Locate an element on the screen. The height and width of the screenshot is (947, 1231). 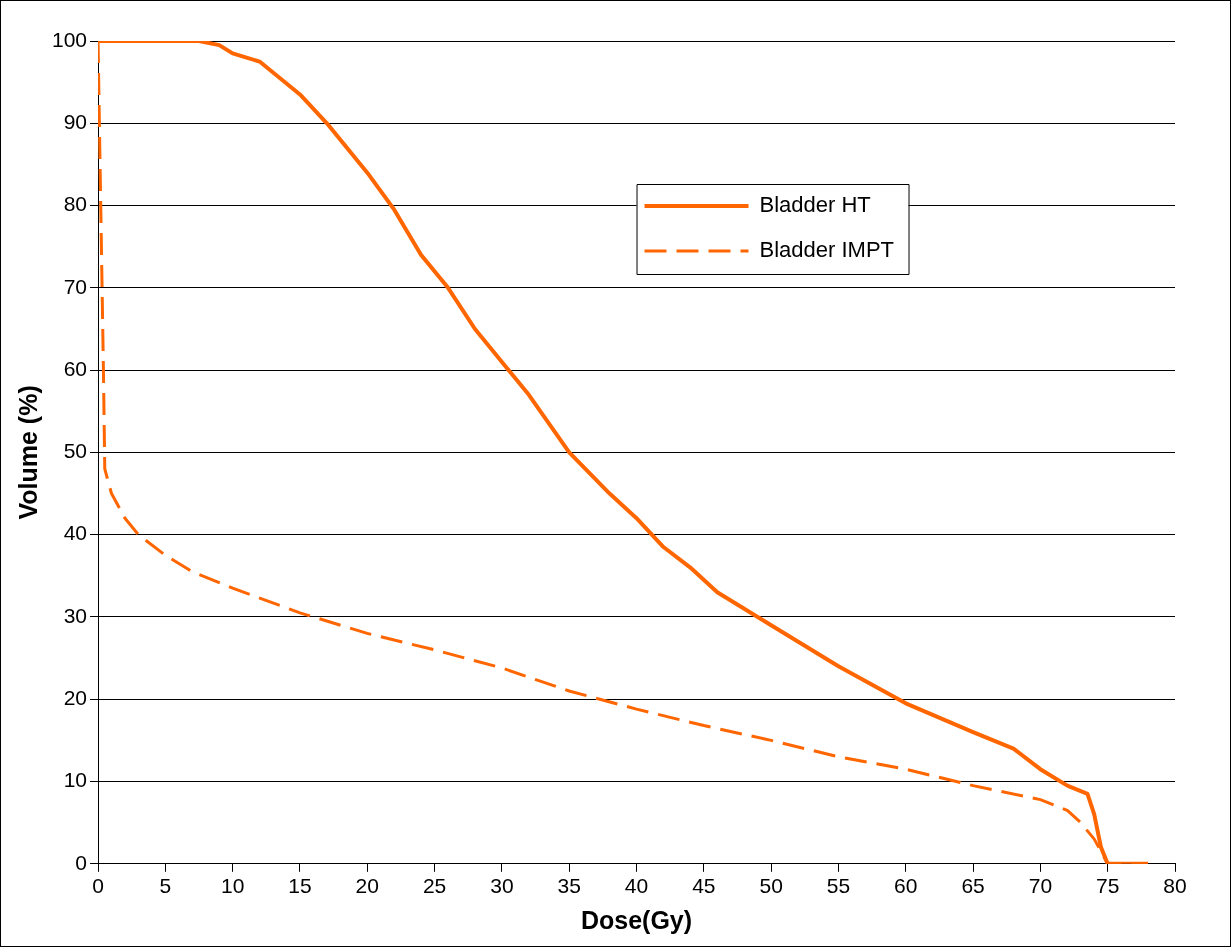
x-tick-label: 75 is located at coordinates (1108, 886).